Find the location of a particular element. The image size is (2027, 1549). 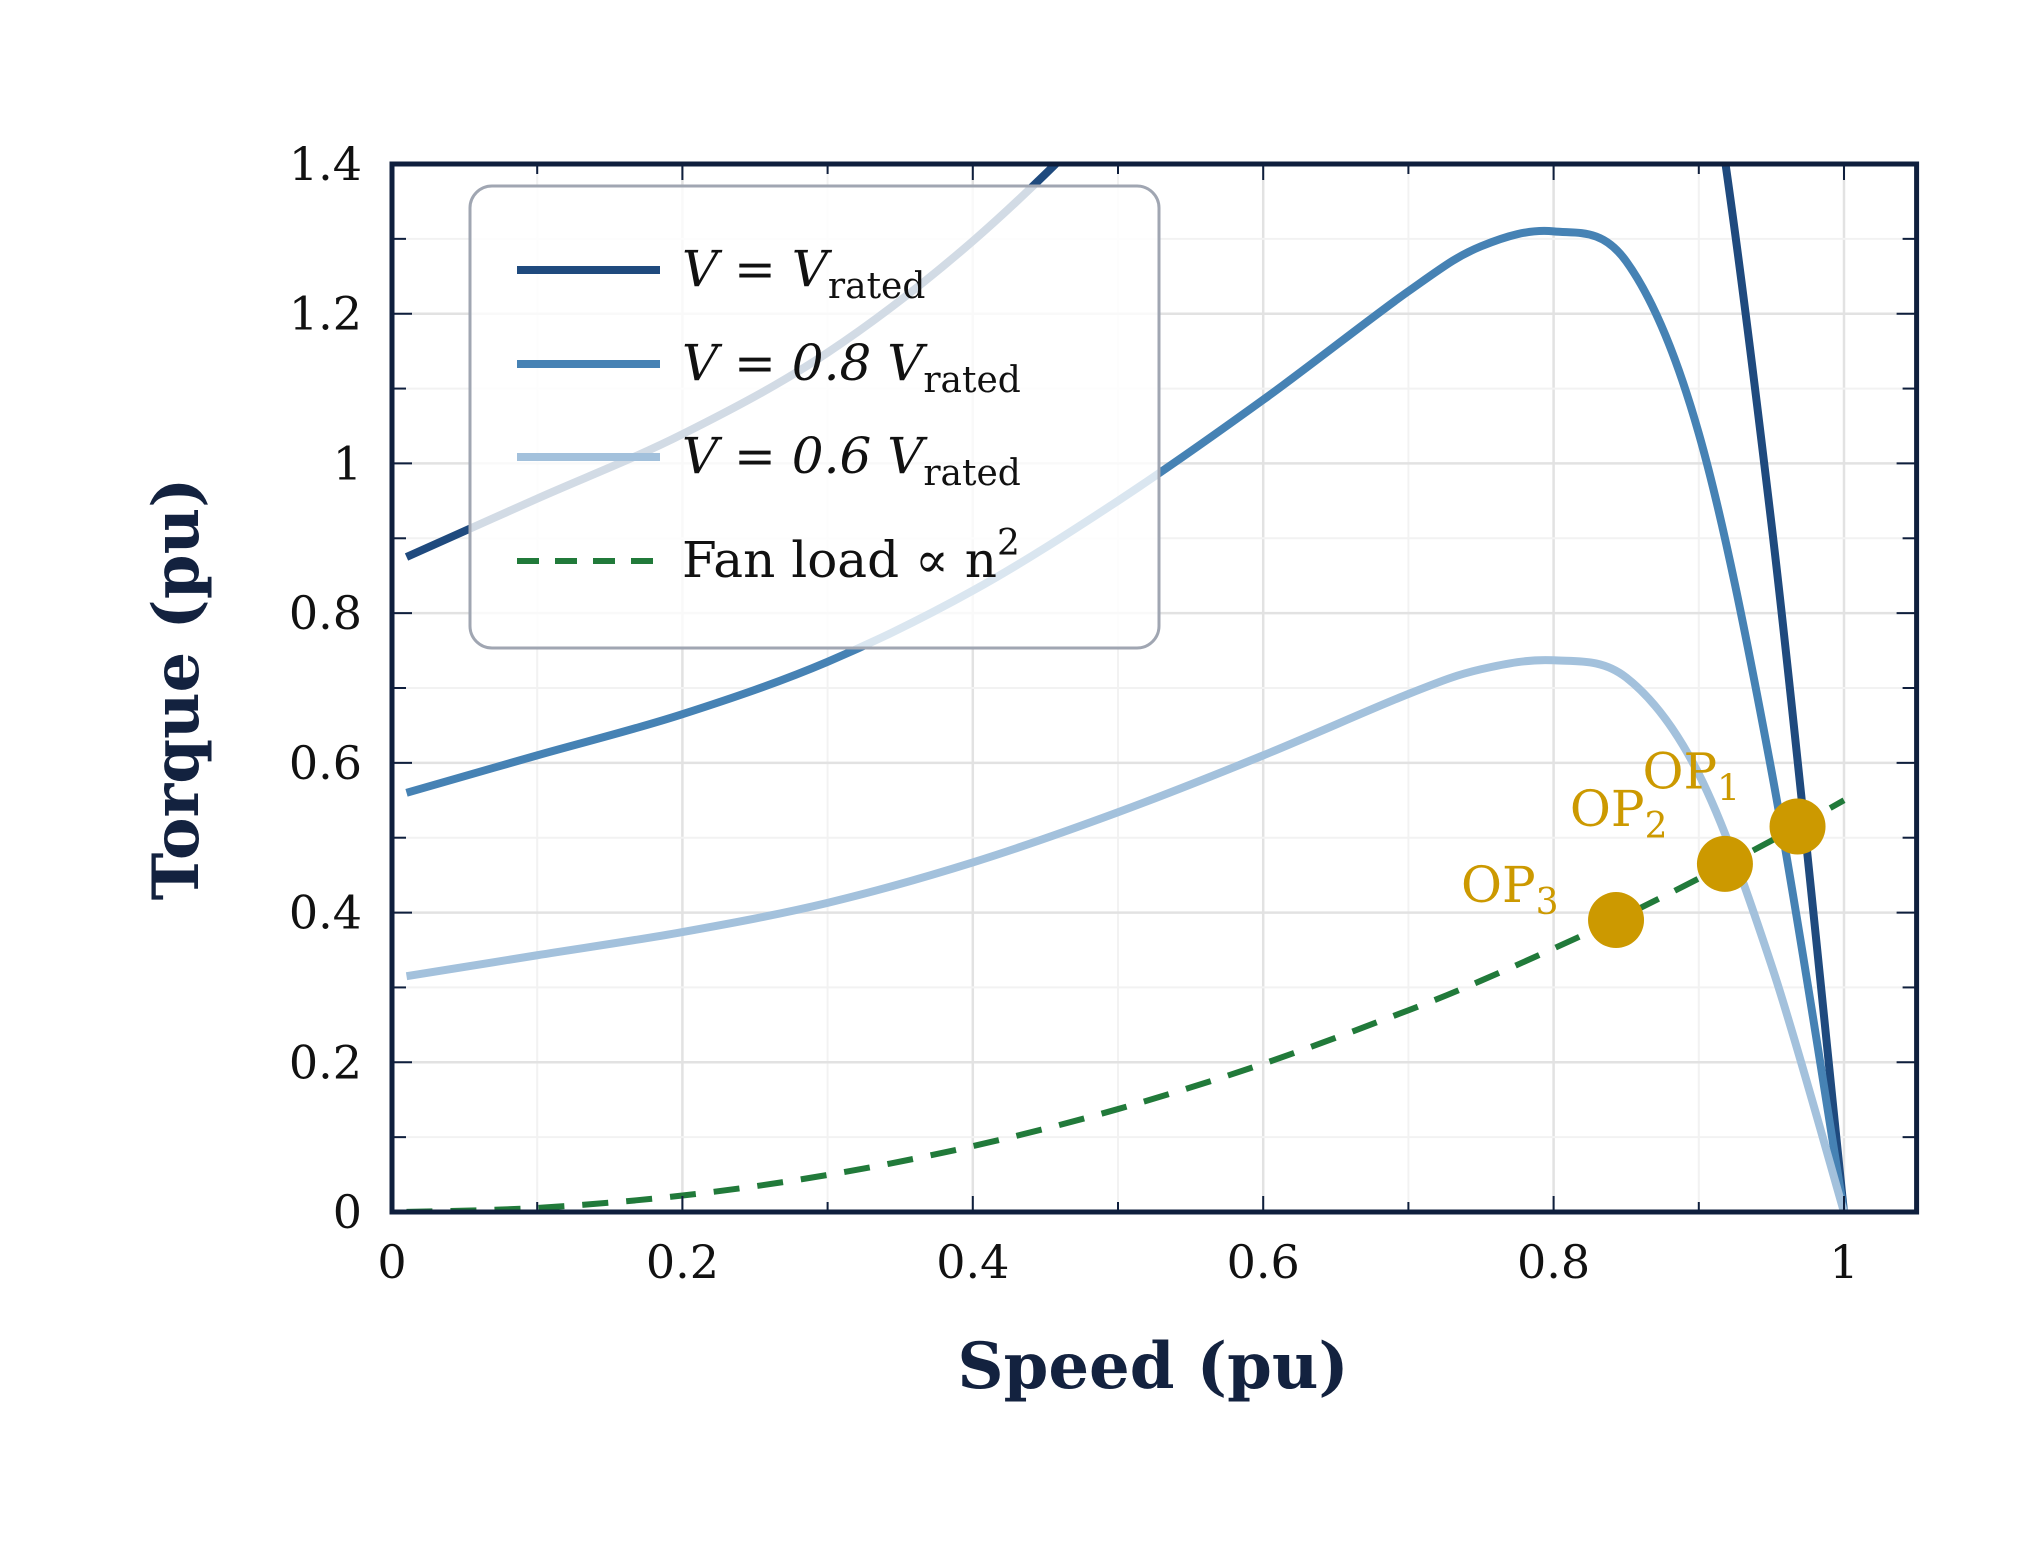

legend-entry-0: V = Vrated is located at coordinates (803, 273).